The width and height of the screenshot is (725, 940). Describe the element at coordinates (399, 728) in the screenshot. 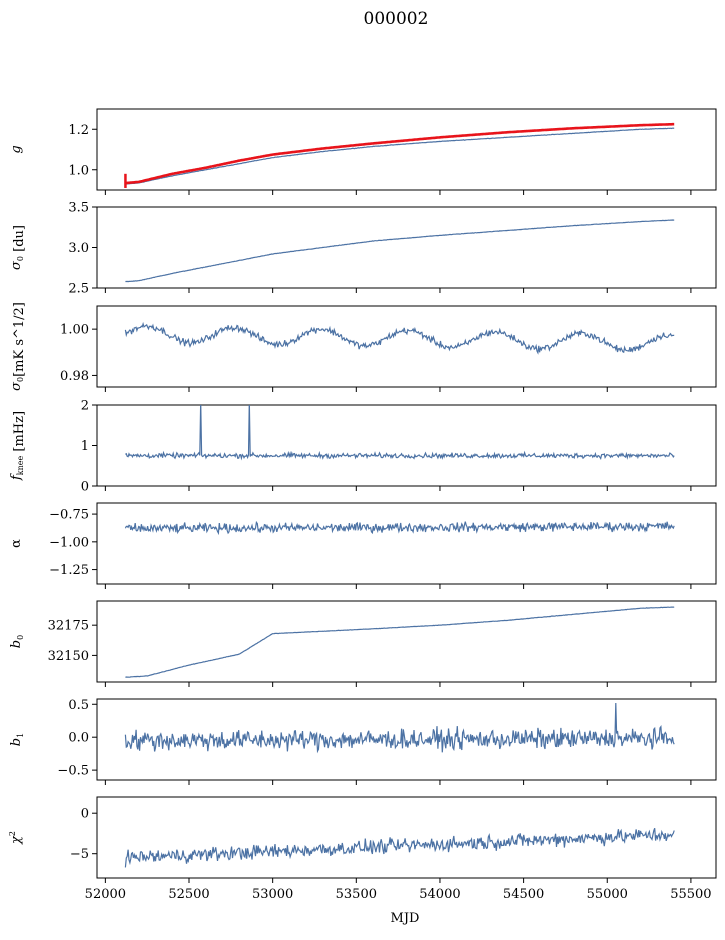

I see `series-line-b1` at that location.